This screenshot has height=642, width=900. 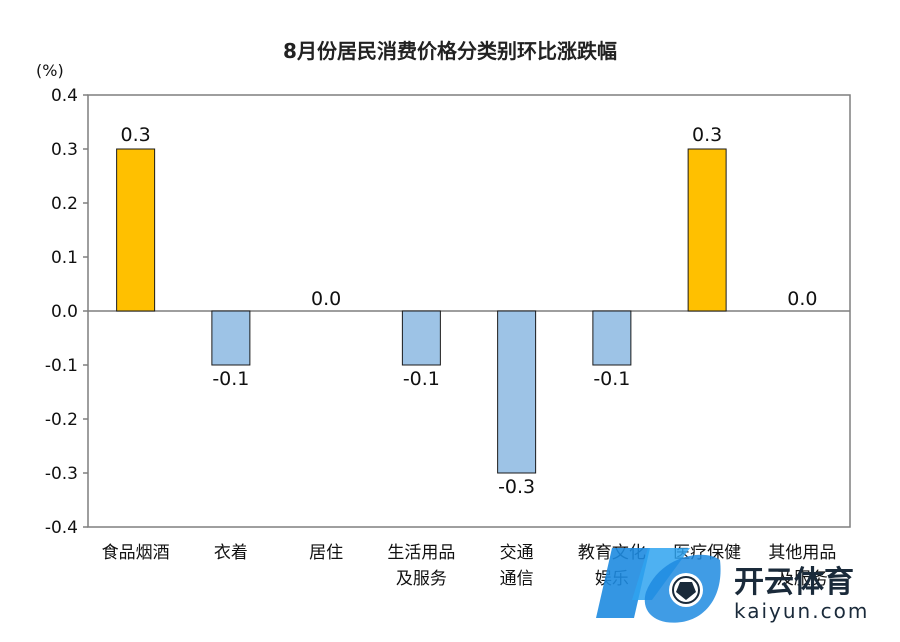 What do you see at coordinates (517, 579) in the screenshot?
I see `x-category-label: 通信` at bounding box center [517, 579].